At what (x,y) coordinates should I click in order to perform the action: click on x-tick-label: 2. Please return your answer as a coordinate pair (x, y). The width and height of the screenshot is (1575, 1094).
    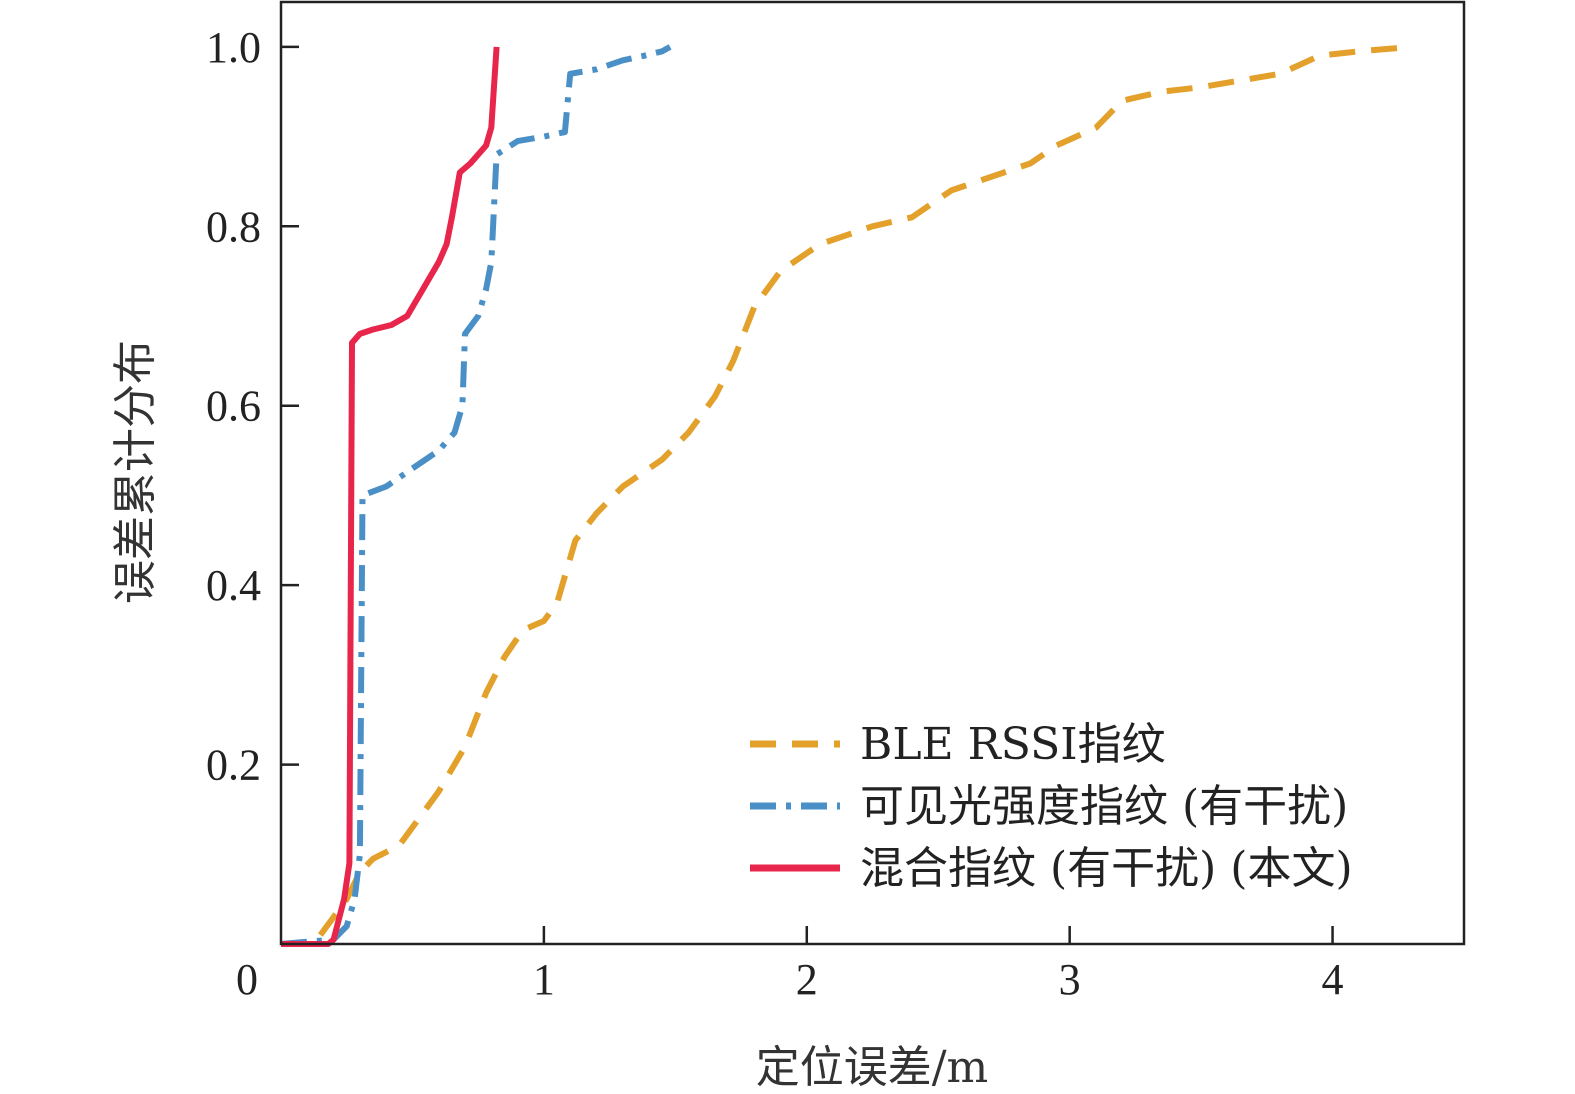
    Looking at the image, I should click on (807, 979).